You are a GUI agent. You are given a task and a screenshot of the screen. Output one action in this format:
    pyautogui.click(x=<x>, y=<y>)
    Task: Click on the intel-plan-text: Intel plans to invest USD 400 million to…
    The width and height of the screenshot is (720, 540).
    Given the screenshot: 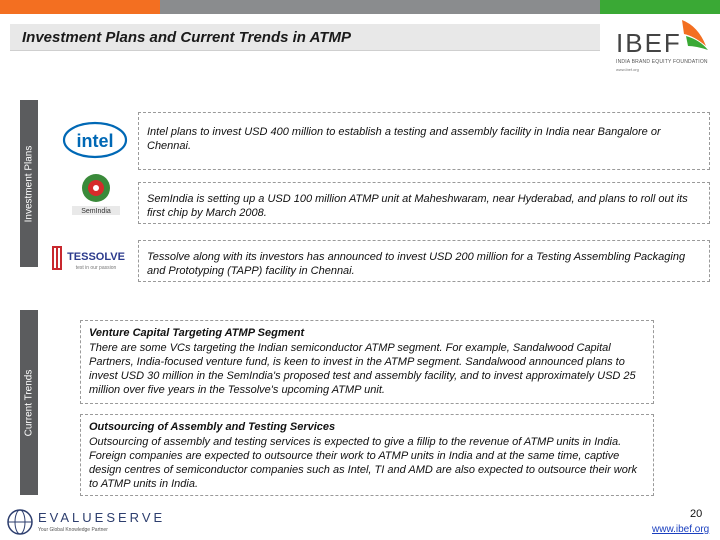 What is the action you would take?
    pyautogui.click(x=404, y=139)
    